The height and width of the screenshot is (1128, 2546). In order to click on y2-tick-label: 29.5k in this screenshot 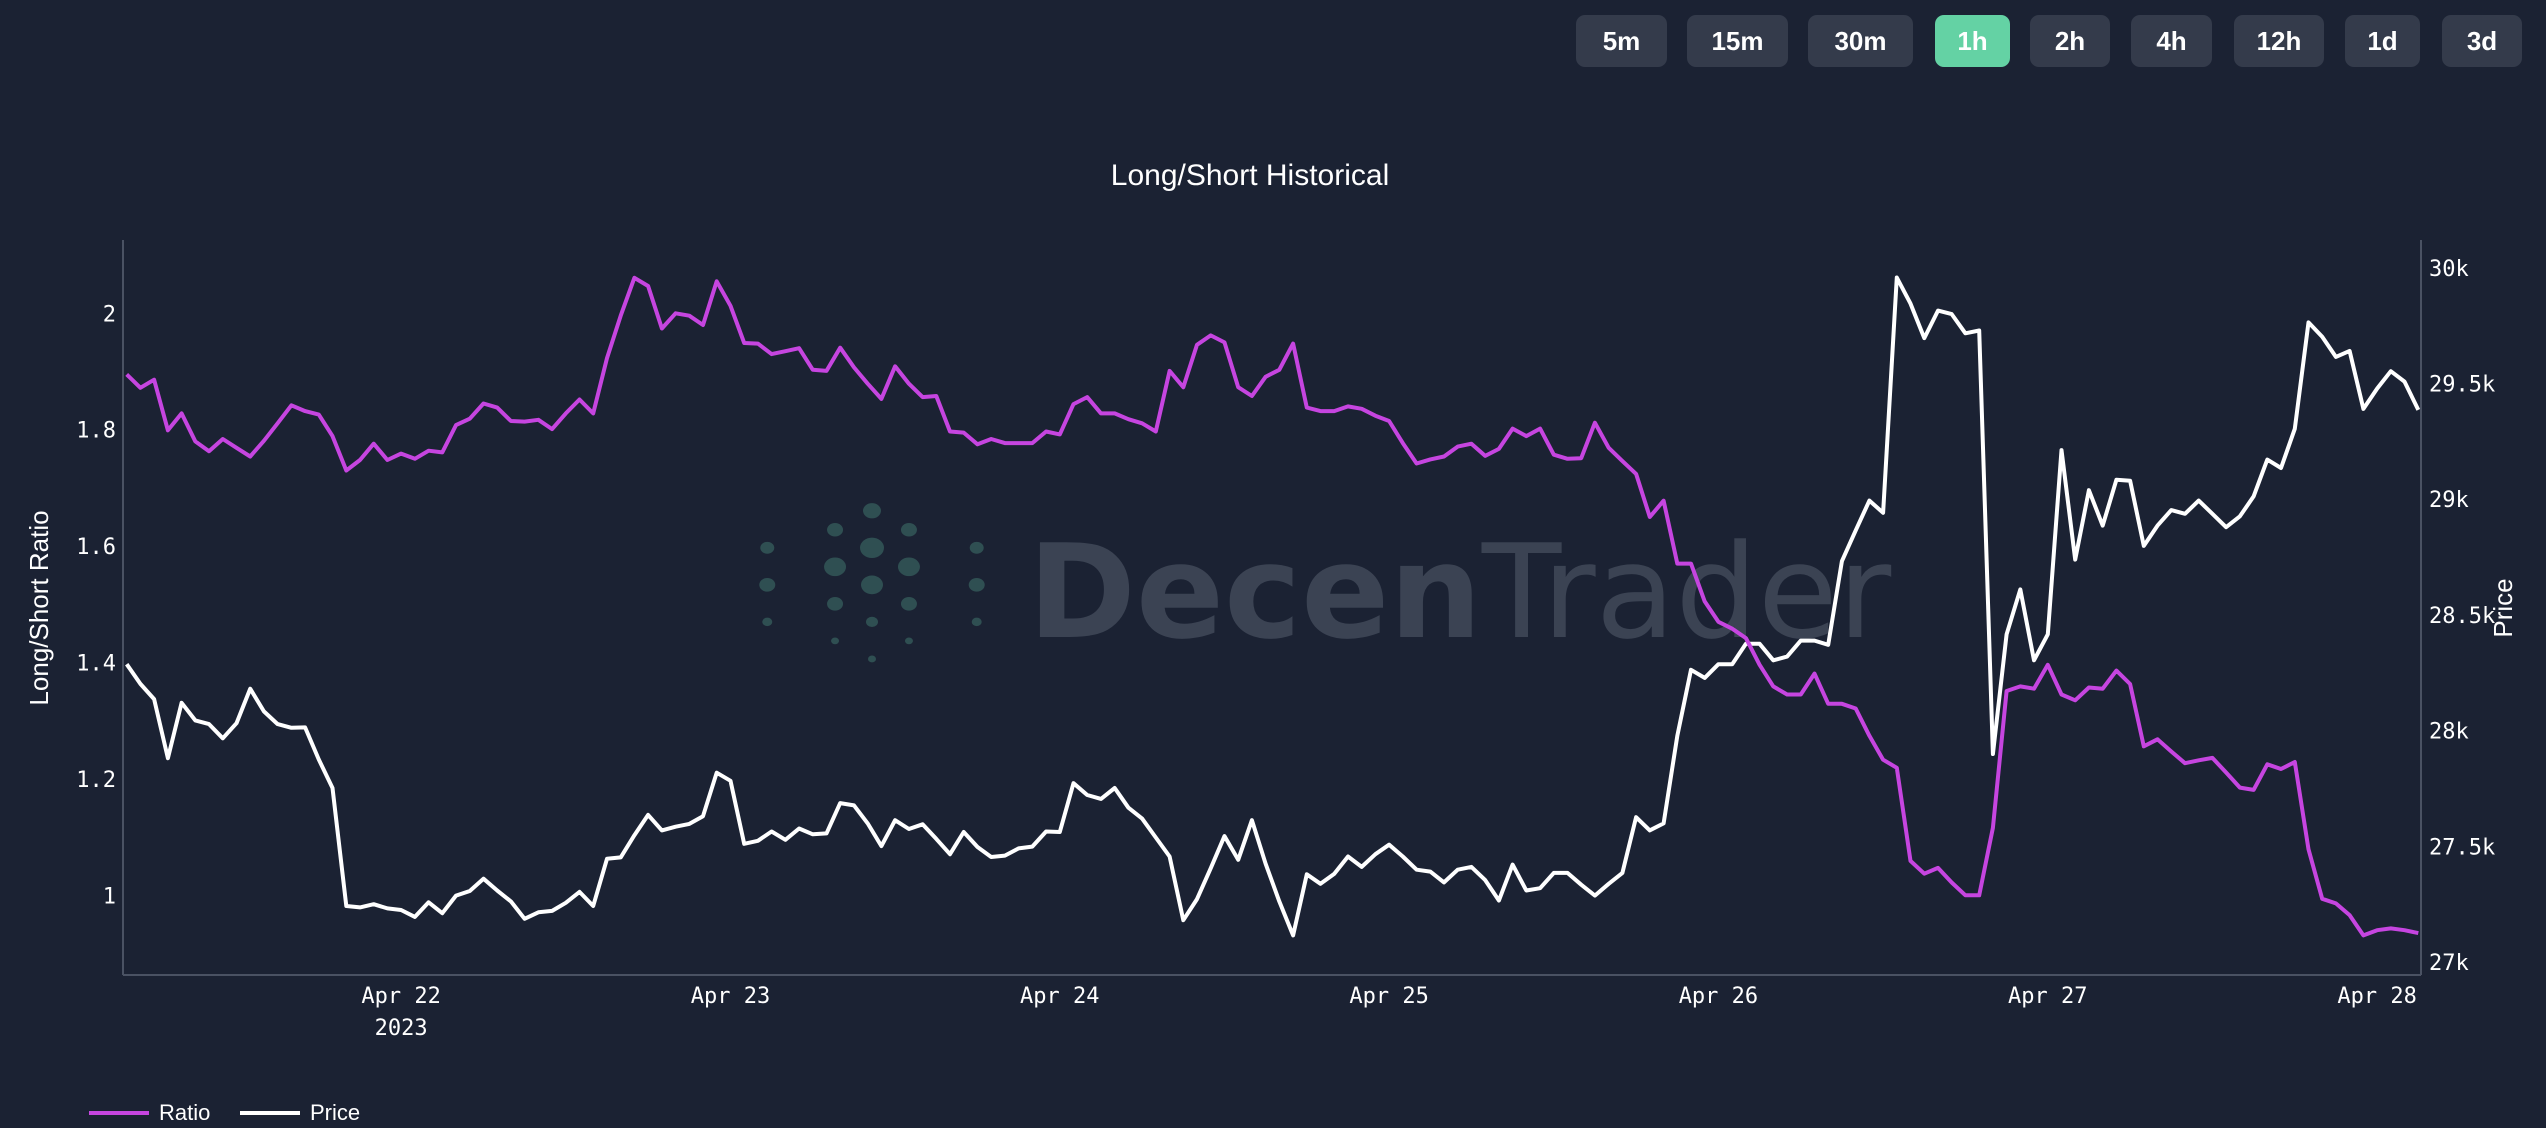, I will do `click(2462, 384)`.